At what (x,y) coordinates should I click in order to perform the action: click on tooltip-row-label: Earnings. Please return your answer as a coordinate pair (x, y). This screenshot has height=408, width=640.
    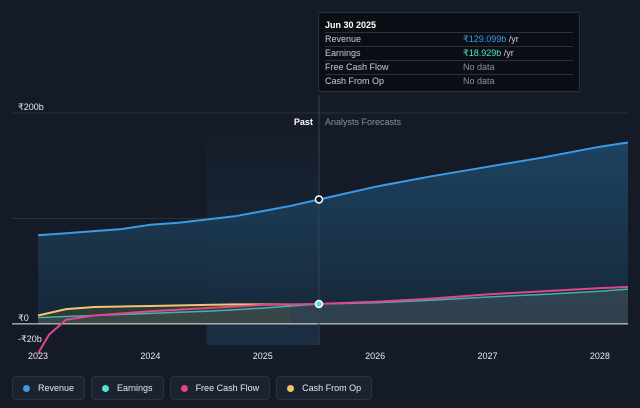
    Looking at the image, I should click on (343, 53).